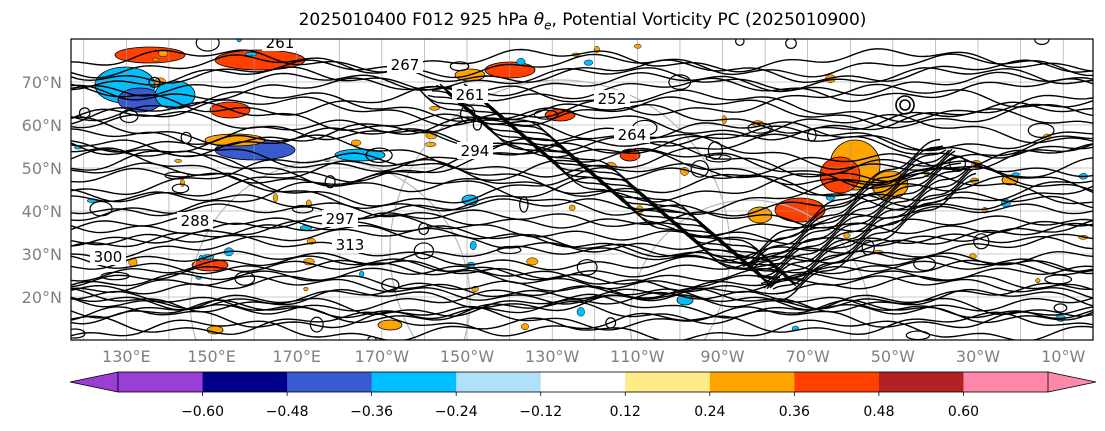 The image size is (1105, 431). Describe the element at coordinates (202, 412) in the screenshot. I see `colorbar-tick-label: −0.60` at that location.